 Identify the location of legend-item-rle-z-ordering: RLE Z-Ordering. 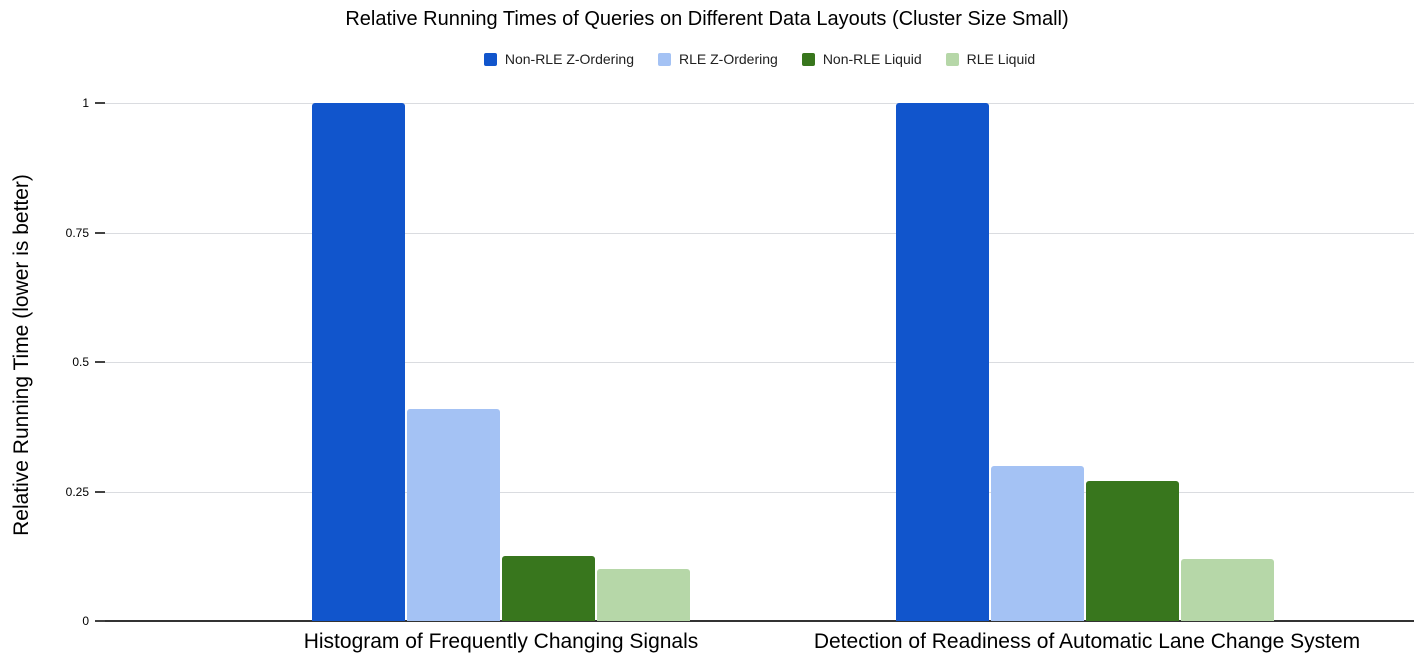
(718, 59).